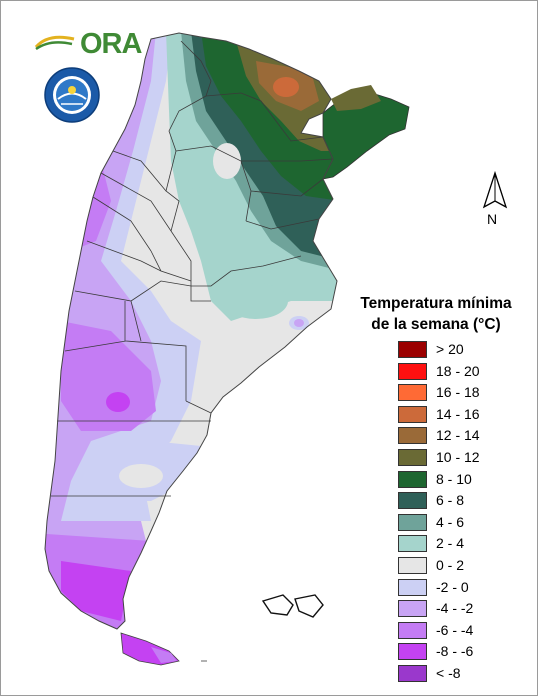 This screenshot has height=696, width=538. I want to click on legend-title-line2: de la semana (°C), so click(436, 324).